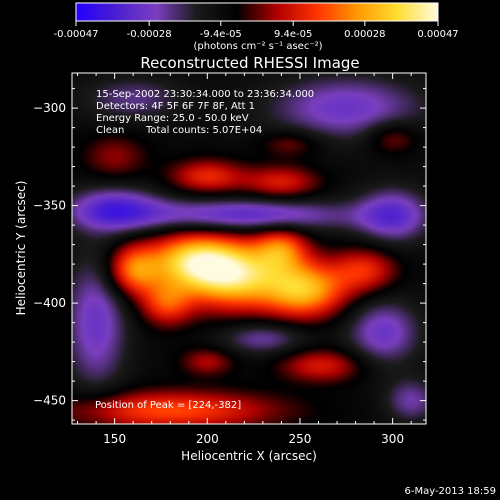 Image resolution: width=500 pixels, height=500 pixels. What do you see at coordinates (76, 34) in the screenshot?
I see `colorbar-tick-label: -0.00047` at bounding box center [76, 34].